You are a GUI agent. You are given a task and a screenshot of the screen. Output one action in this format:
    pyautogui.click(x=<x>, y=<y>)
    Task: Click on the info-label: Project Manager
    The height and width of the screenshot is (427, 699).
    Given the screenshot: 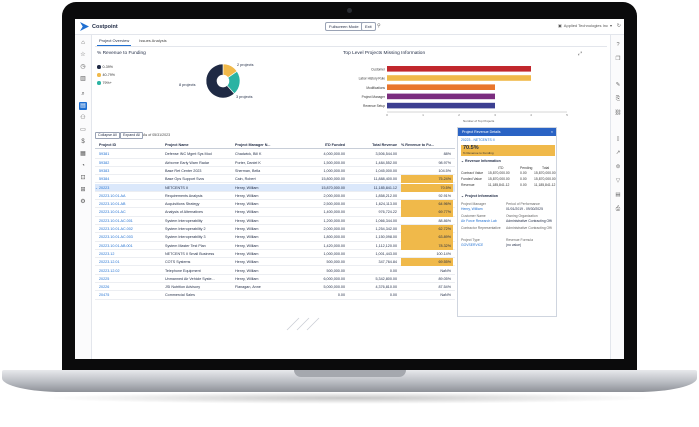 What is the action you would take?
    pyautogui.click(x=473, y=204)
    